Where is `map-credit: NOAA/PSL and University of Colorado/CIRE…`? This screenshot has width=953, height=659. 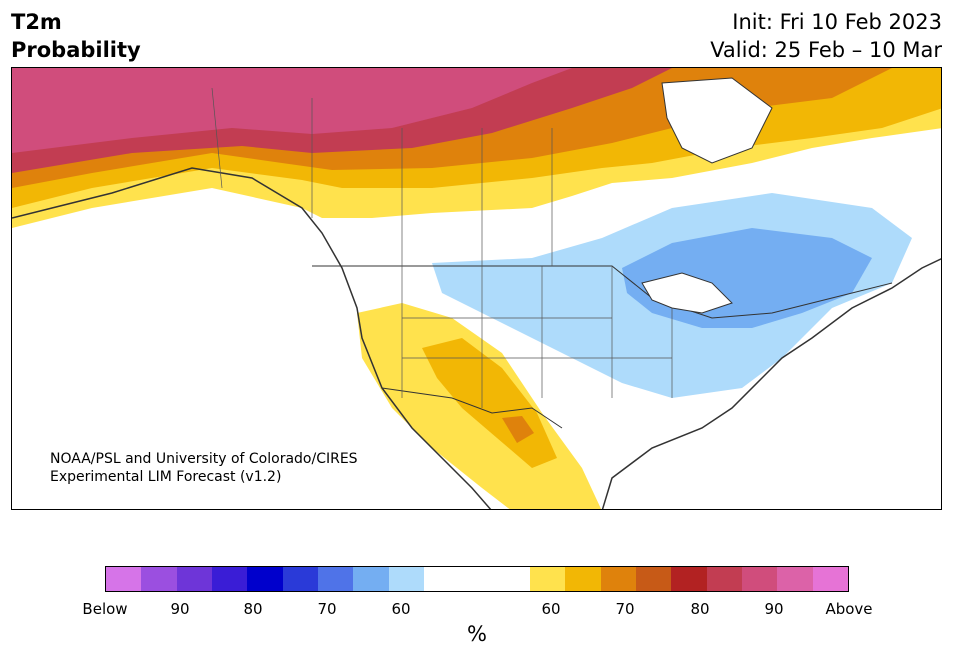 map-credit: NOAA/PSL and University of Colorado/CIRE… is located at coordinates (204, 468).